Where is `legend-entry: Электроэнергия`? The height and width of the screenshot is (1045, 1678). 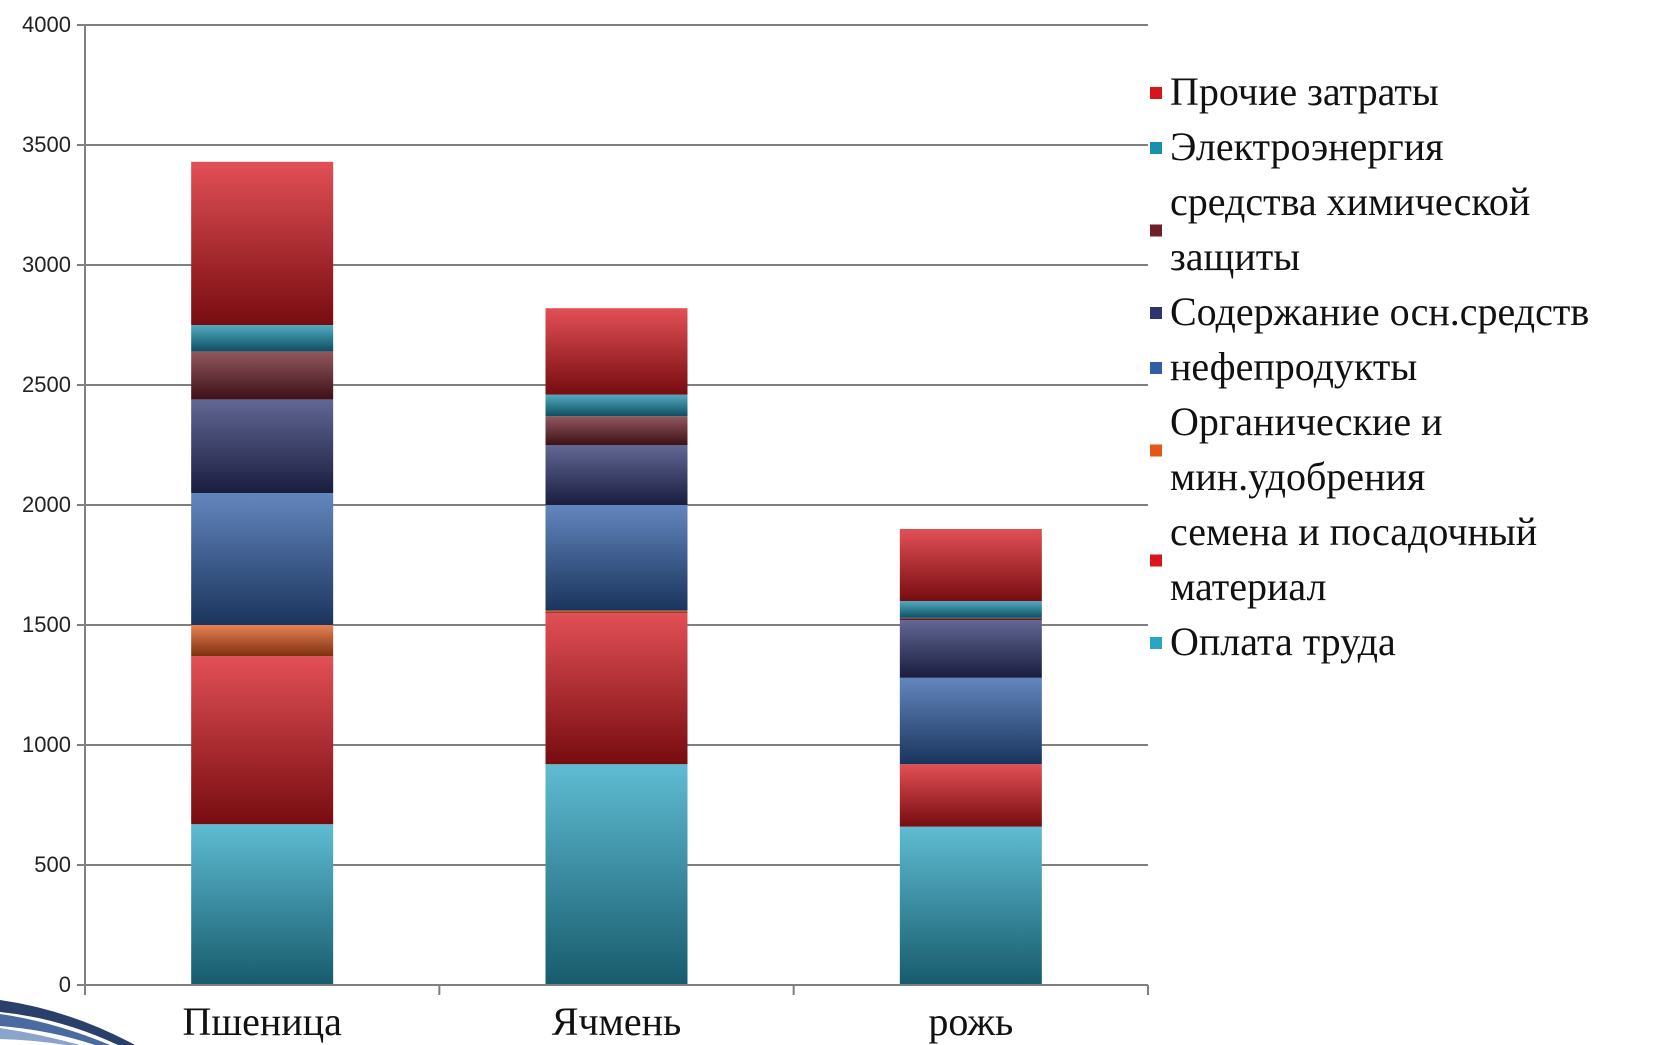 legend-entry: Электроэнергия is located at coordinates (1307, 146).